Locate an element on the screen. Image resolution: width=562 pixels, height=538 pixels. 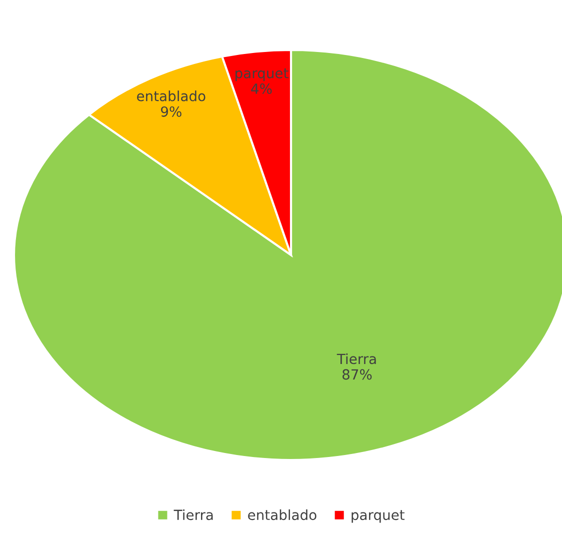
data-label: 9% is located at coordinates (171, 111).